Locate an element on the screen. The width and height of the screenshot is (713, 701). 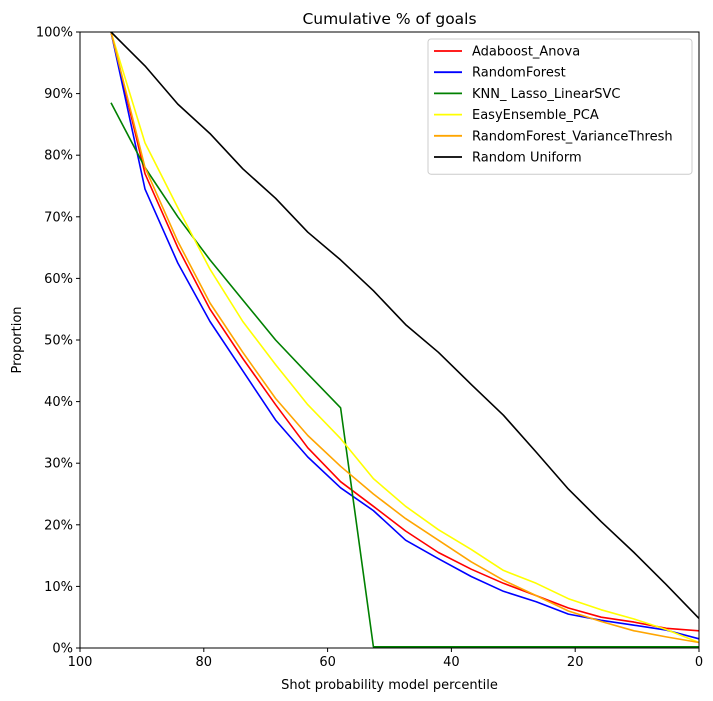
y-tick-label: 70% is located at coordinates (58, 217).